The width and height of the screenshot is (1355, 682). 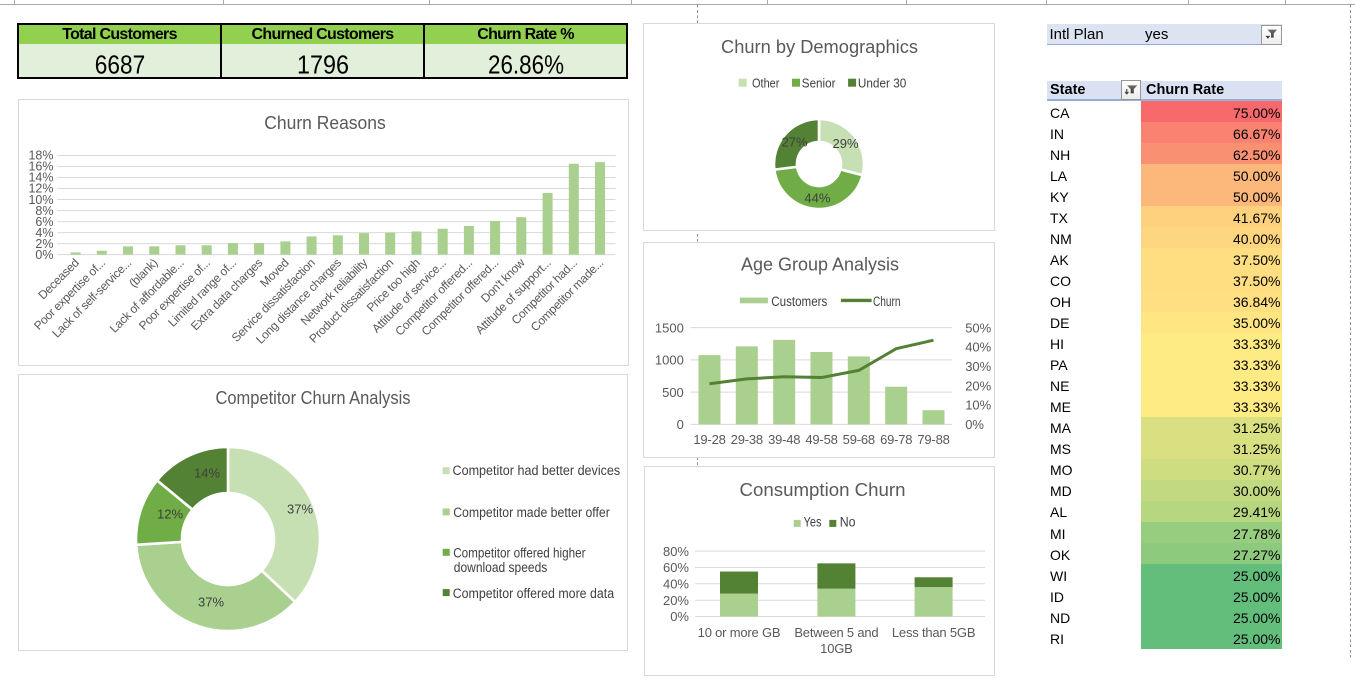 I want to click on svg-text: 16%, so click(x=40, y=167).